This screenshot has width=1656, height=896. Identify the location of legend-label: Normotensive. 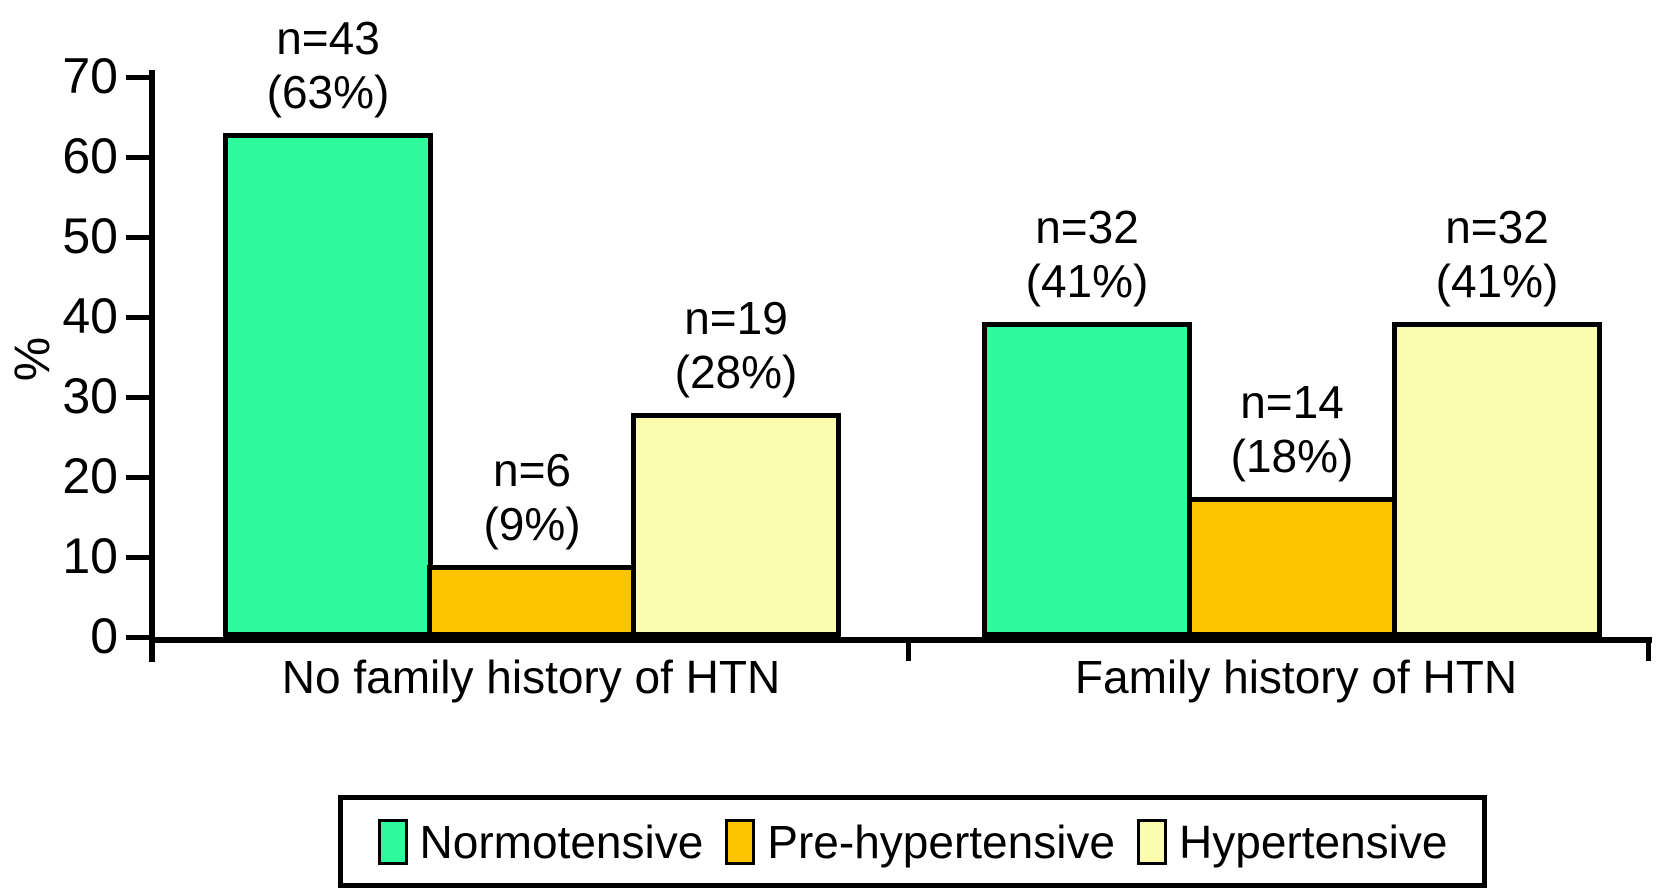
(561, 841).